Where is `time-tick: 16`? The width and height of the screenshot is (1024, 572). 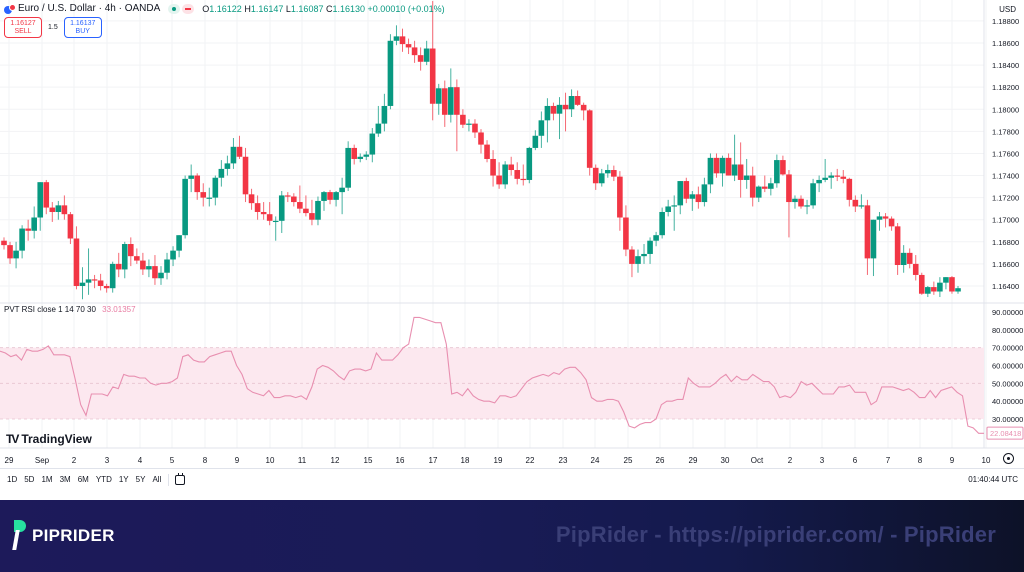
time-tick: 16 is located at coordinates (400, 460).